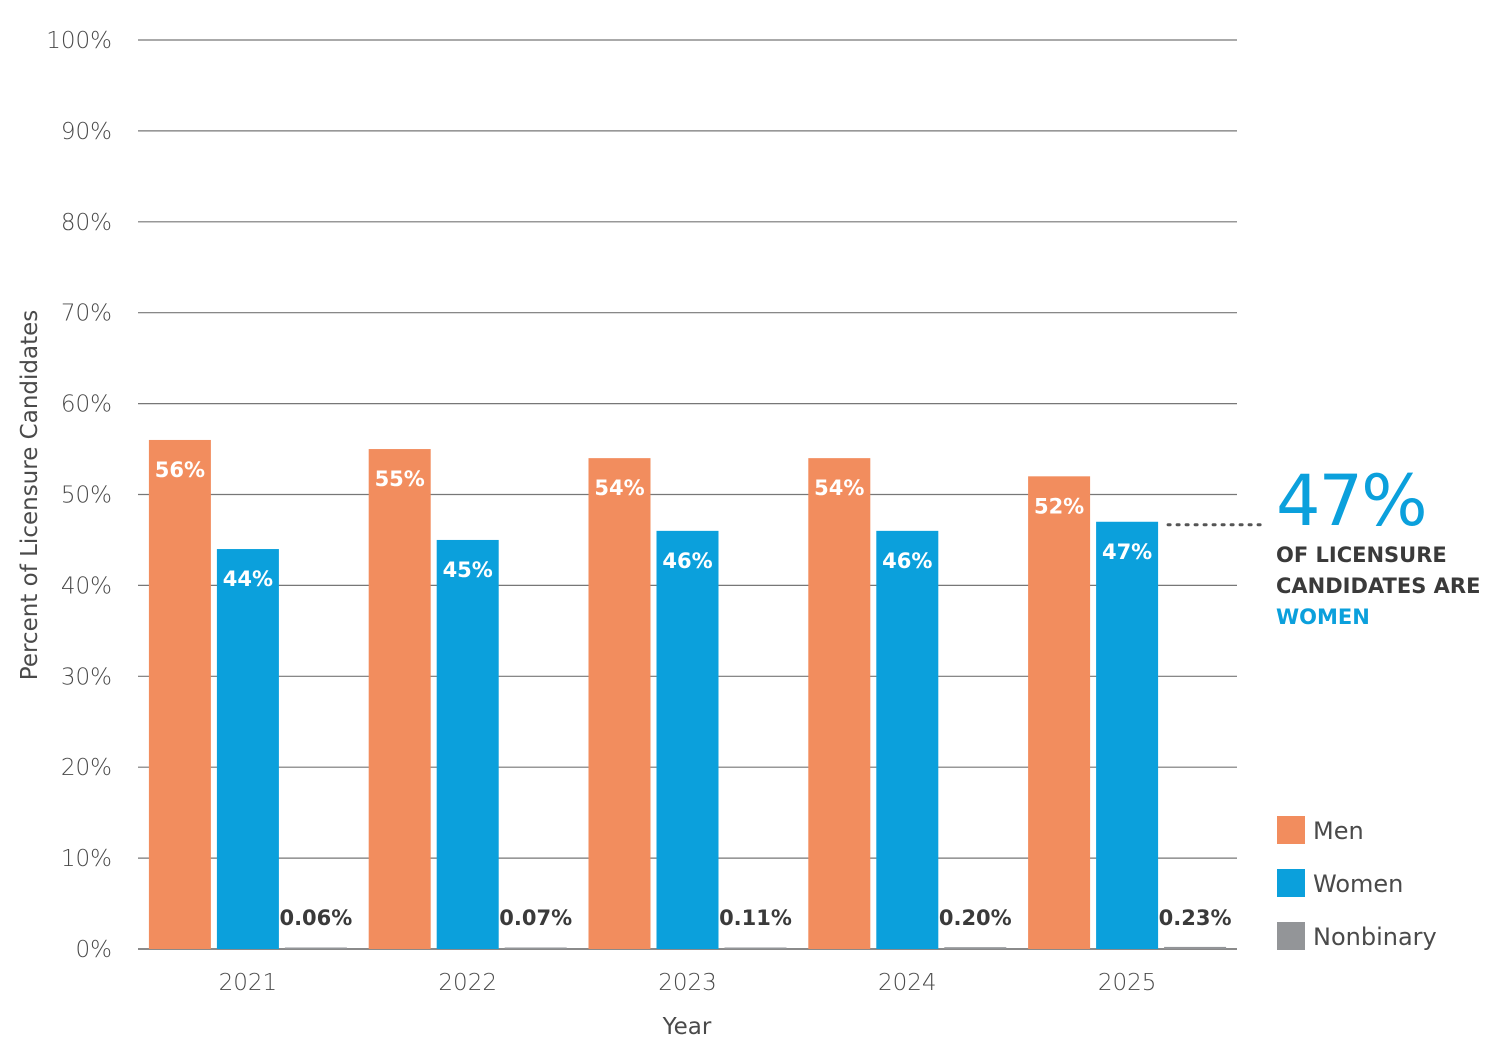 This screenshot has width=1500, height=1048. Describe the element at coordinates (1291, 936) in the screenshot. I see `legend-swatch-nonbinary` at that location.